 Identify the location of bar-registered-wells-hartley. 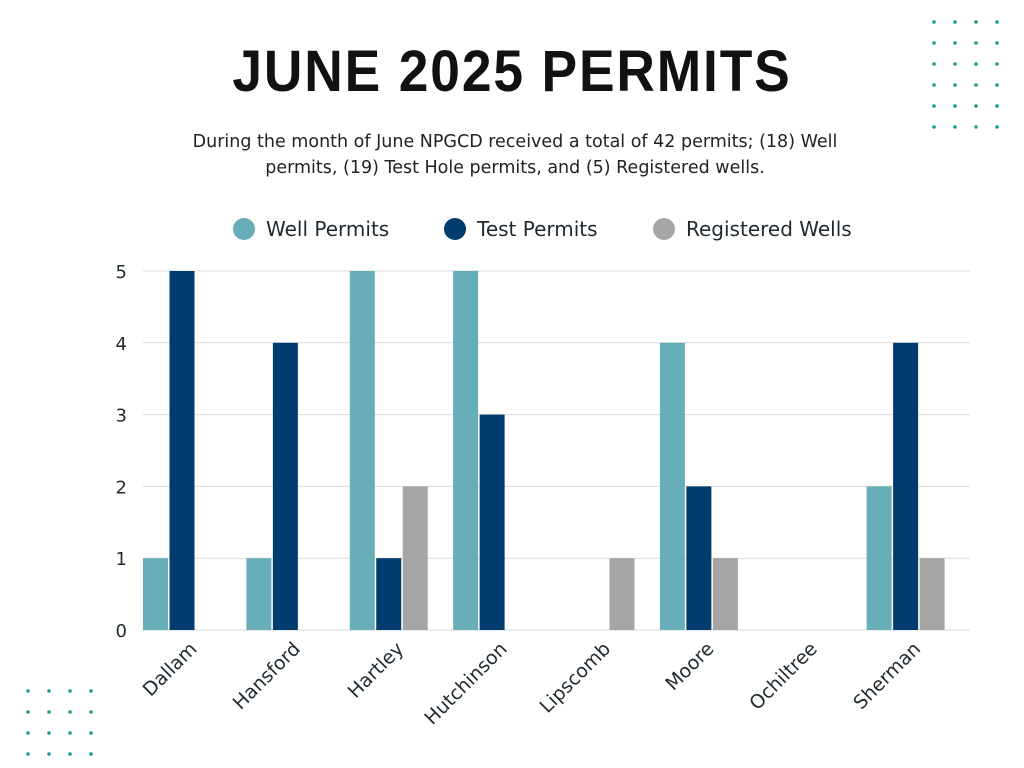
(415, 558).